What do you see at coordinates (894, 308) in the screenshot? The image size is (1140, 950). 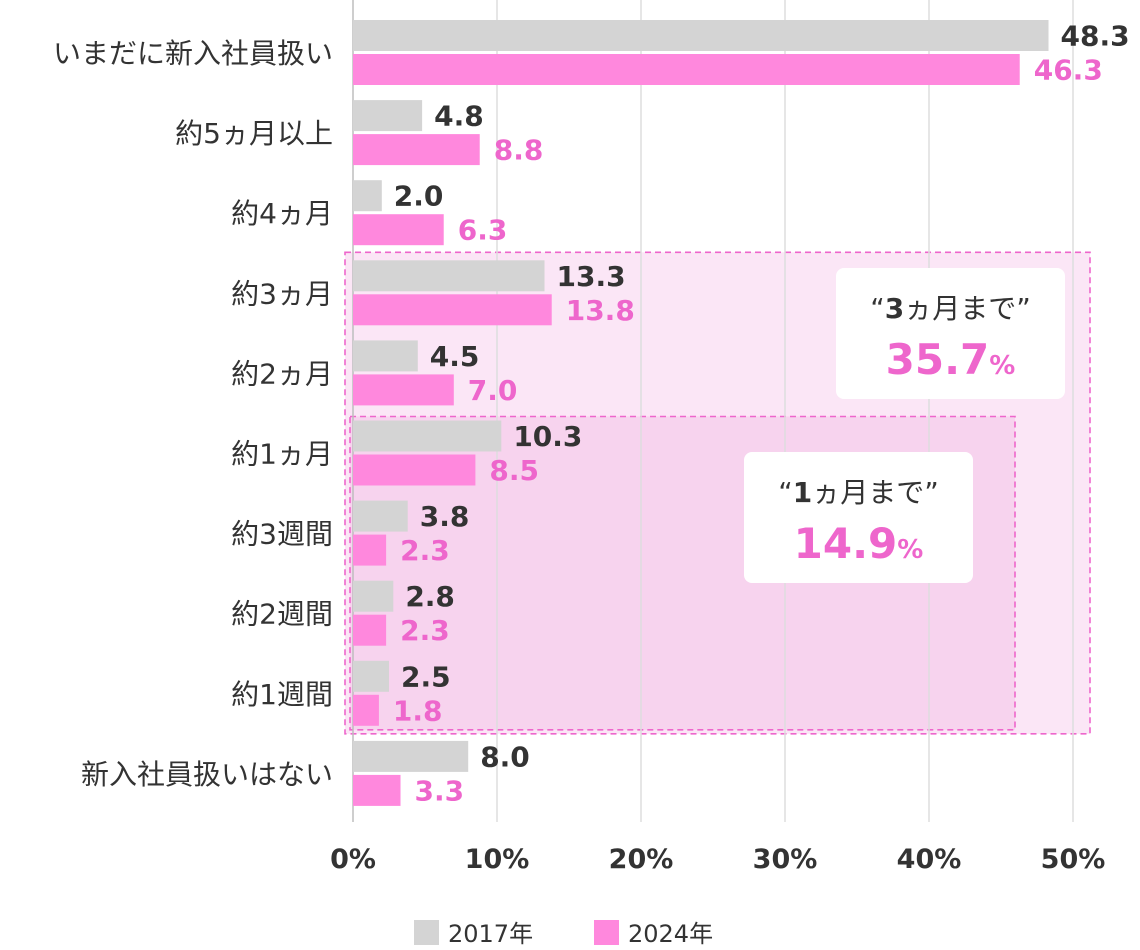 I see `callout-caption-num: 3` at bounding box center [894, 308].